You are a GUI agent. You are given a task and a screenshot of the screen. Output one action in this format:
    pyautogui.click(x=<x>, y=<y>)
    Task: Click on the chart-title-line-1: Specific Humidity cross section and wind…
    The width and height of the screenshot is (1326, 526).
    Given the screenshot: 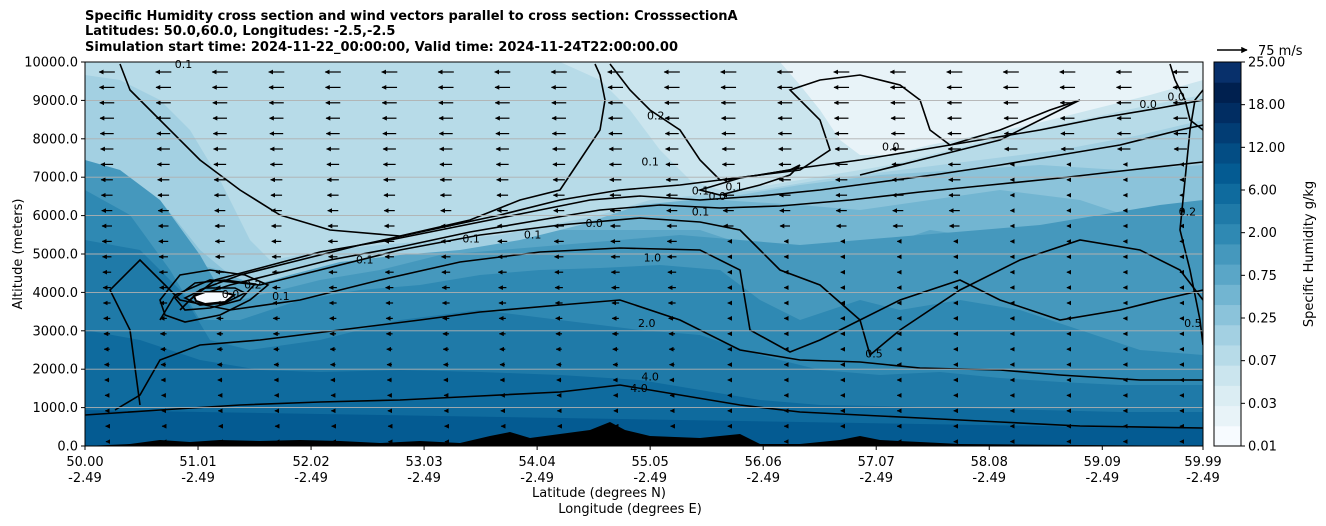 What is the action you would take?
    pyautogui.click(x=411, y=16)
    